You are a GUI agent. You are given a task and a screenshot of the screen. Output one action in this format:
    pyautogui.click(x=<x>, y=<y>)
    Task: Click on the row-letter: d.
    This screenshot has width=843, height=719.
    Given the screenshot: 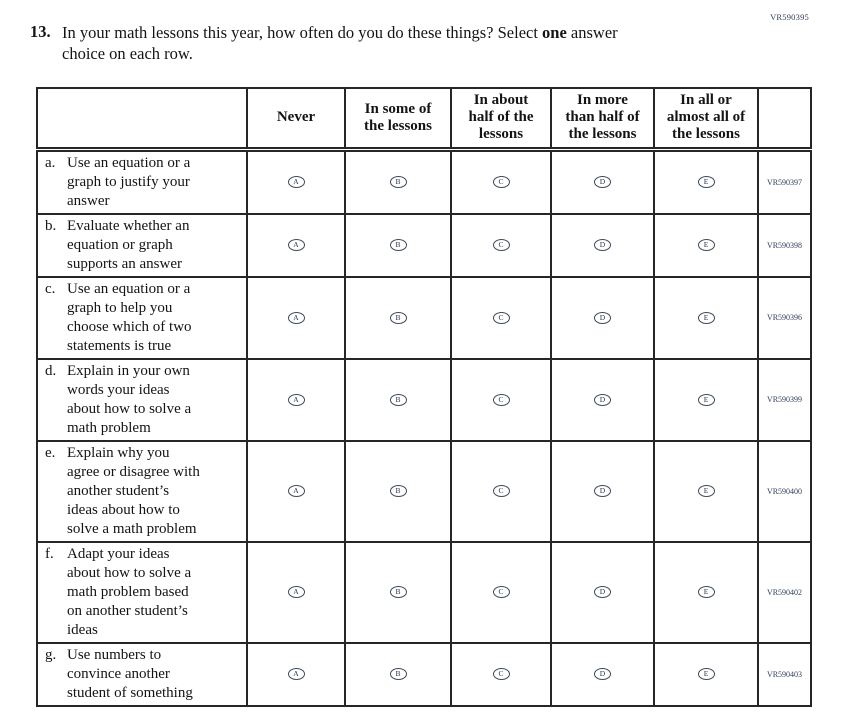 What is the action you would take?
    pyautogui.click(x=51, y=370)
    